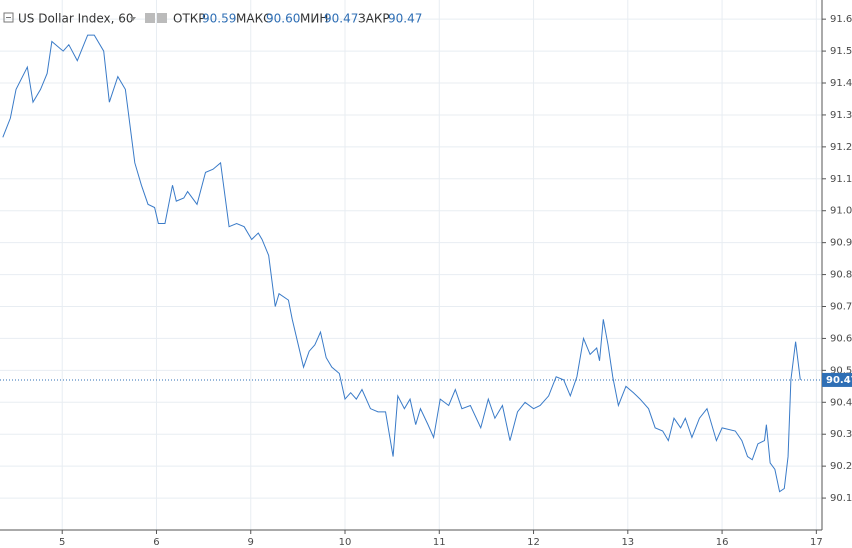 Image resolution: width=852 pixels, height=548 pixels. Describe the element at coordinates (533, 542) in the screenshot. I see `x-tick-label: 12` at that location.